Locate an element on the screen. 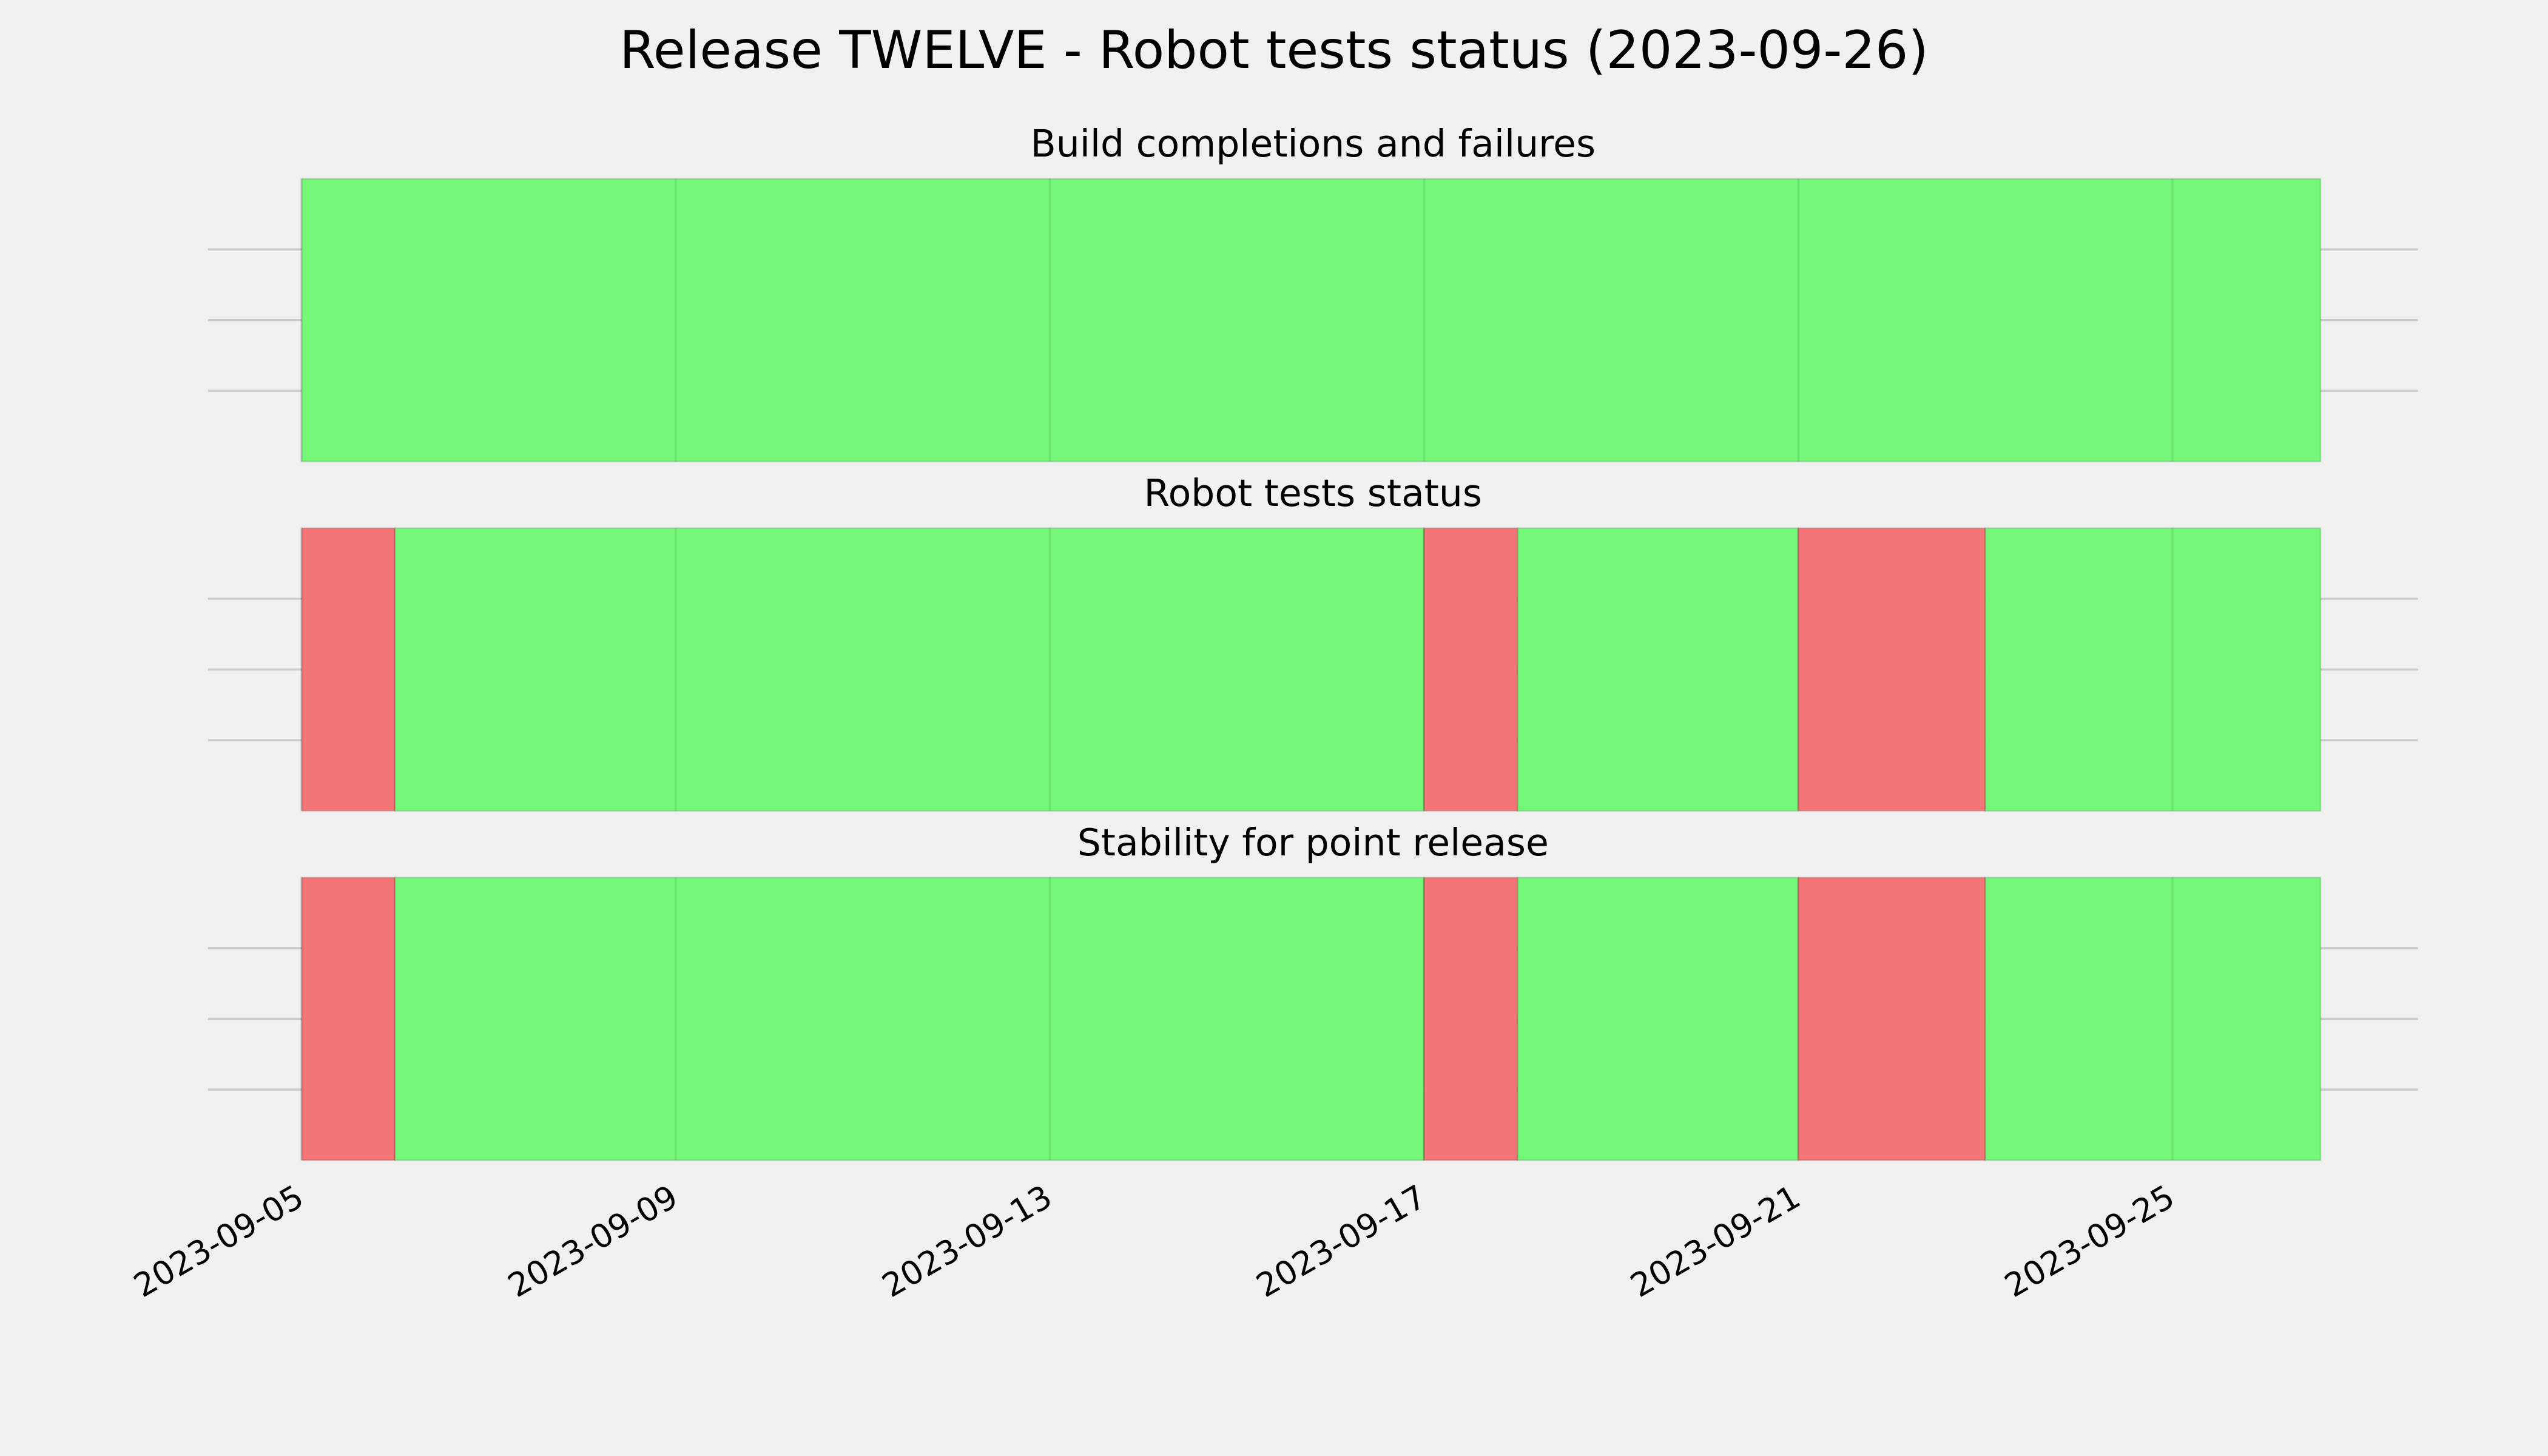  panel-title: Build completions and failures is located at coordinates (1313, 144).